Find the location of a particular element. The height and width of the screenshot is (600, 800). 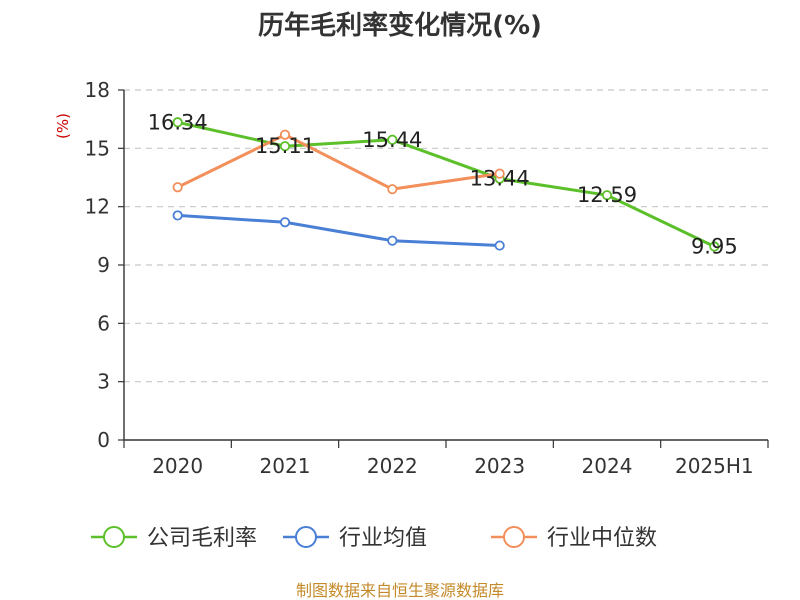

y-tick-label: 9 is located at coordinates (103, 265).